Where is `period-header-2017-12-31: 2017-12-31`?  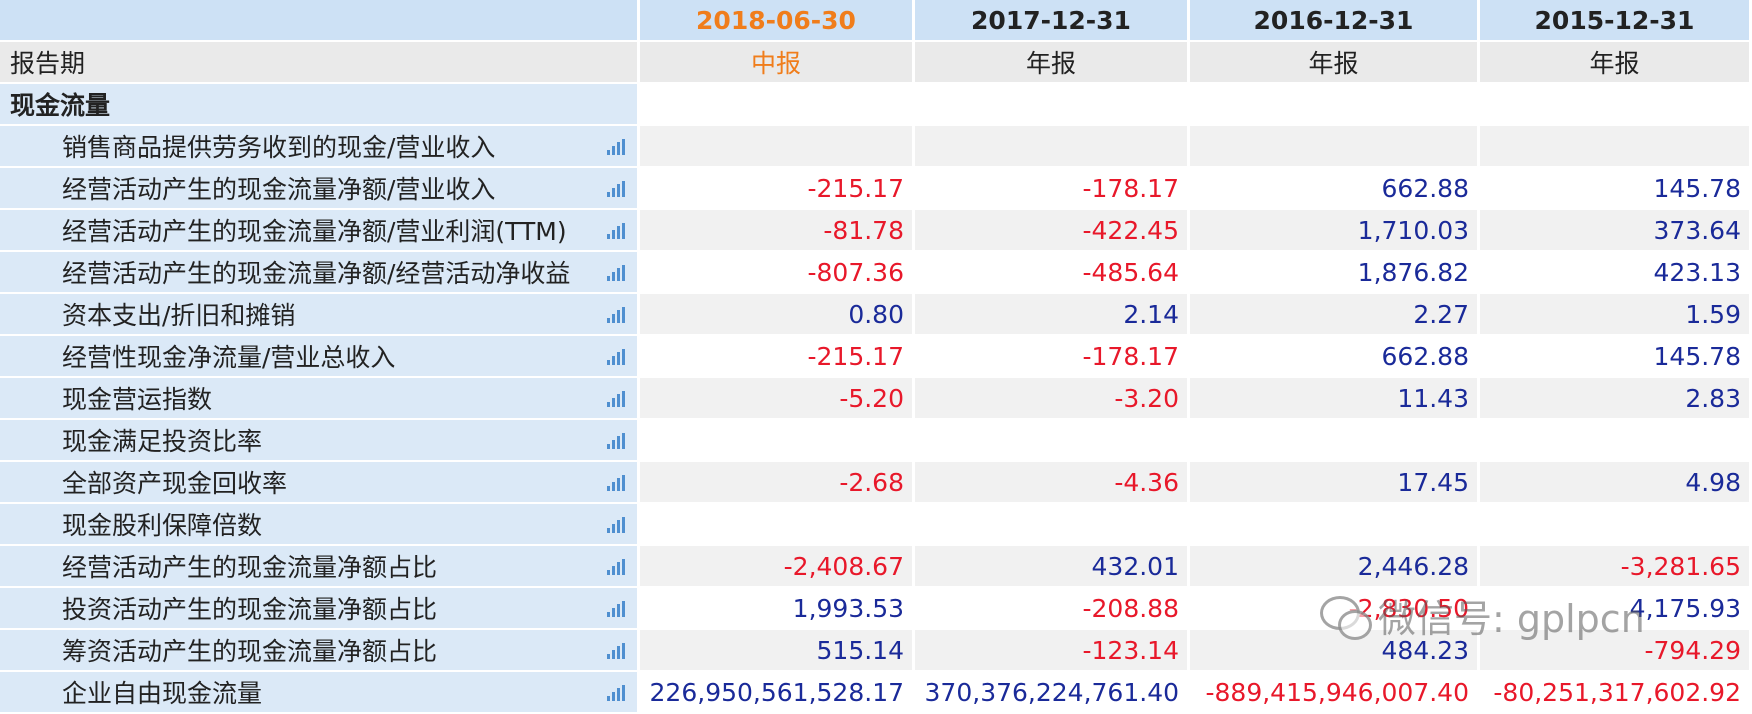 period-header-2017-12-31: 2017-12-31 is located at coordinates (1052, 21).